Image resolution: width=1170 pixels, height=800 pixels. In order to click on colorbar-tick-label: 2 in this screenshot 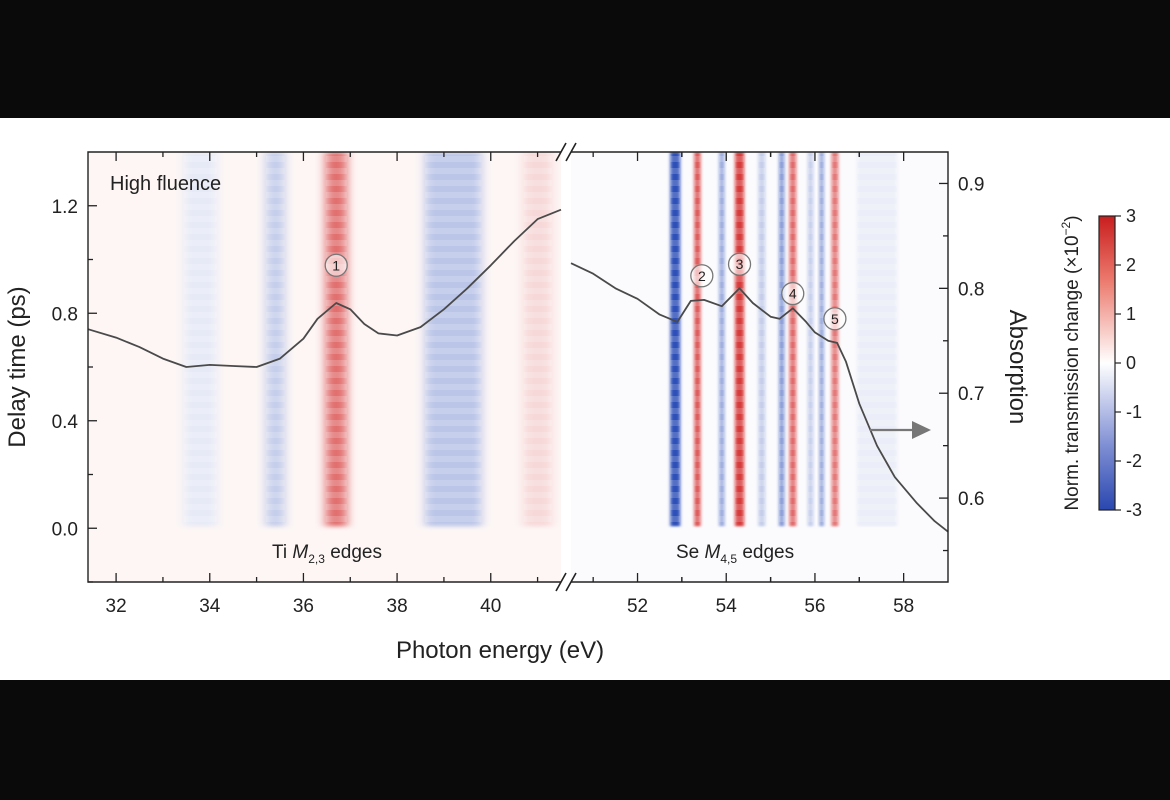, I will do `click(1131, 265)`.